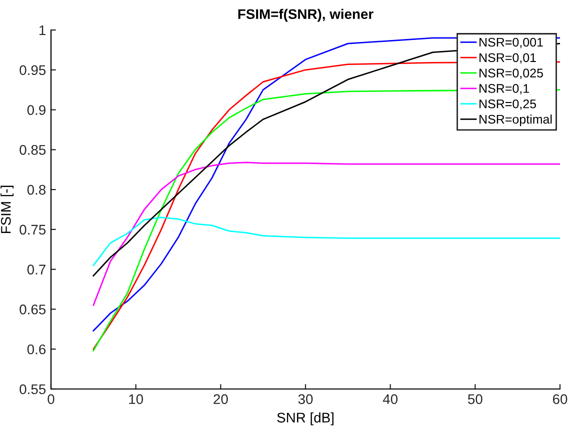 The width and height of the screenshot is (574, 437). What do you see at coordinates (33, 229) in the screenshot?
I see `y-tick-label: 0.75` at bounding box center [33, 229].